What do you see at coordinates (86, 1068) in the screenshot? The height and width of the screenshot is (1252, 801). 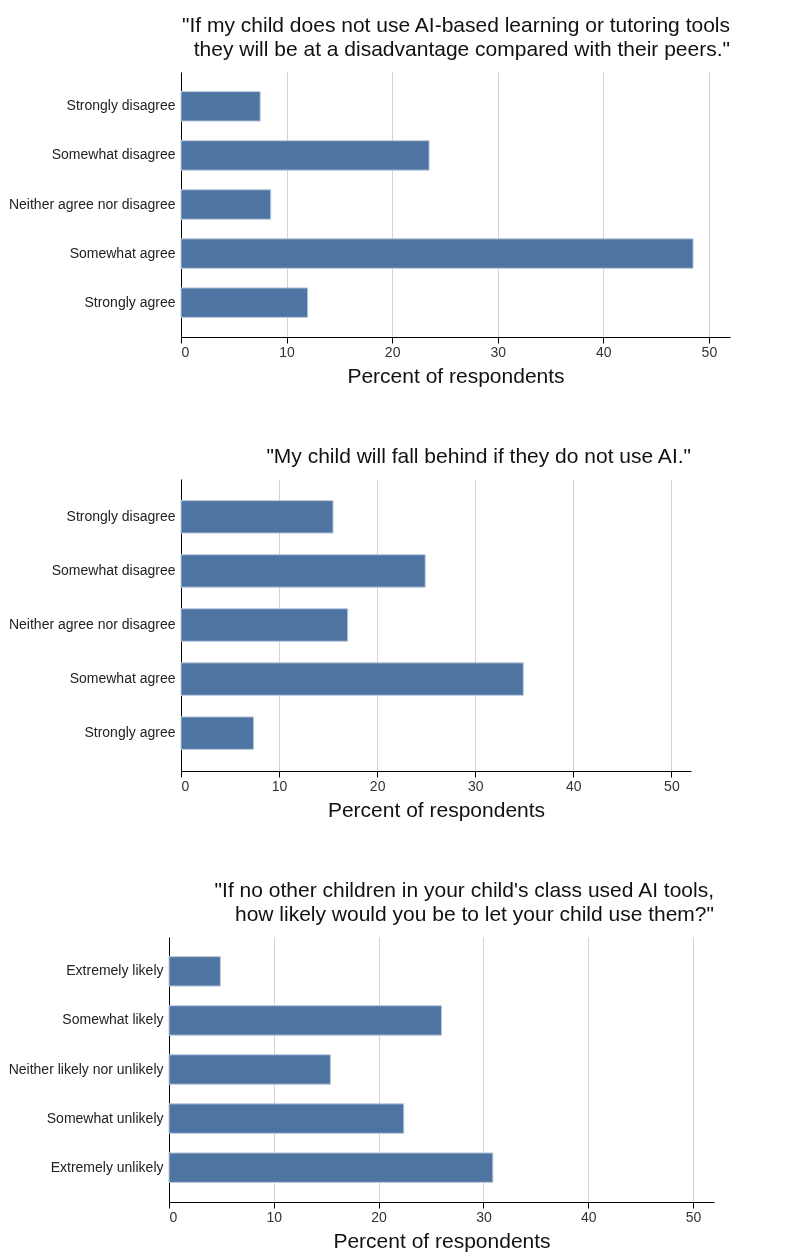 I see `y-tick-label: Neither likely nor unlikely` at bounding box center [86, 1068].